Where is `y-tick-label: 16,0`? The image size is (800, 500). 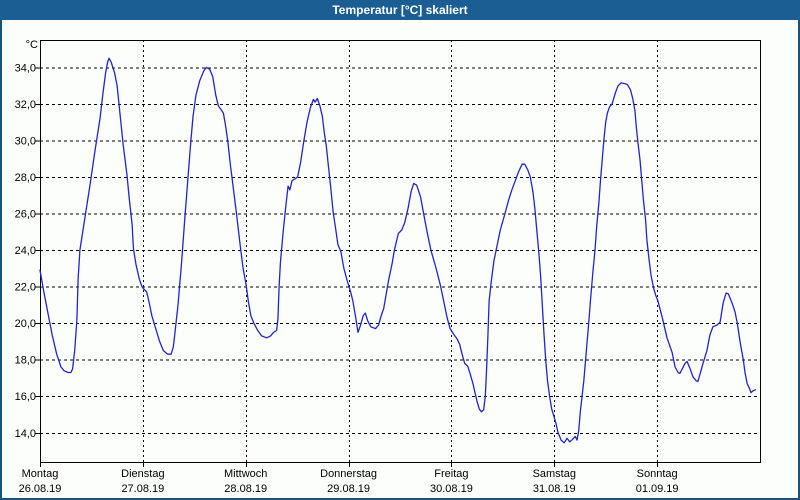
y-tick-label: 16,0 is located at coordinates (25, 397).